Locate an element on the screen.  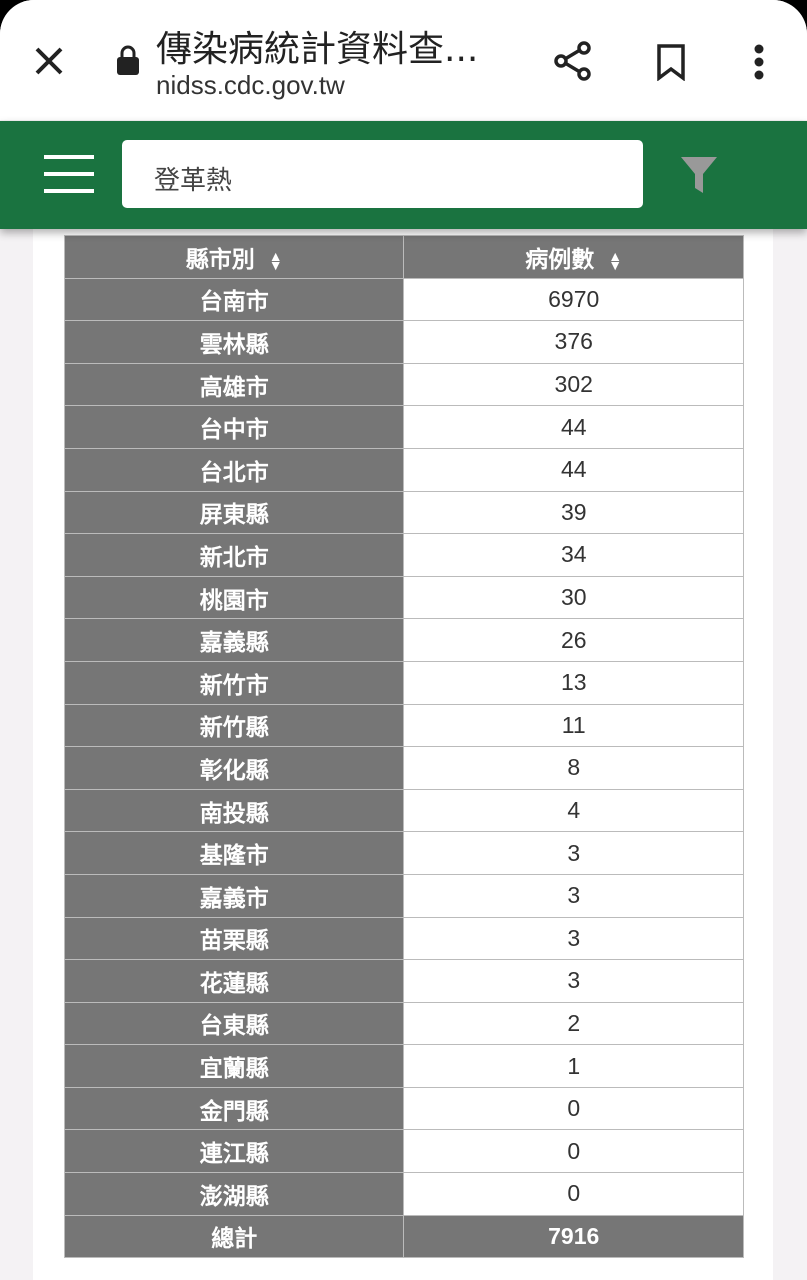
table-row: 澎湖縣 0 is located at coordinates (403, 1194).